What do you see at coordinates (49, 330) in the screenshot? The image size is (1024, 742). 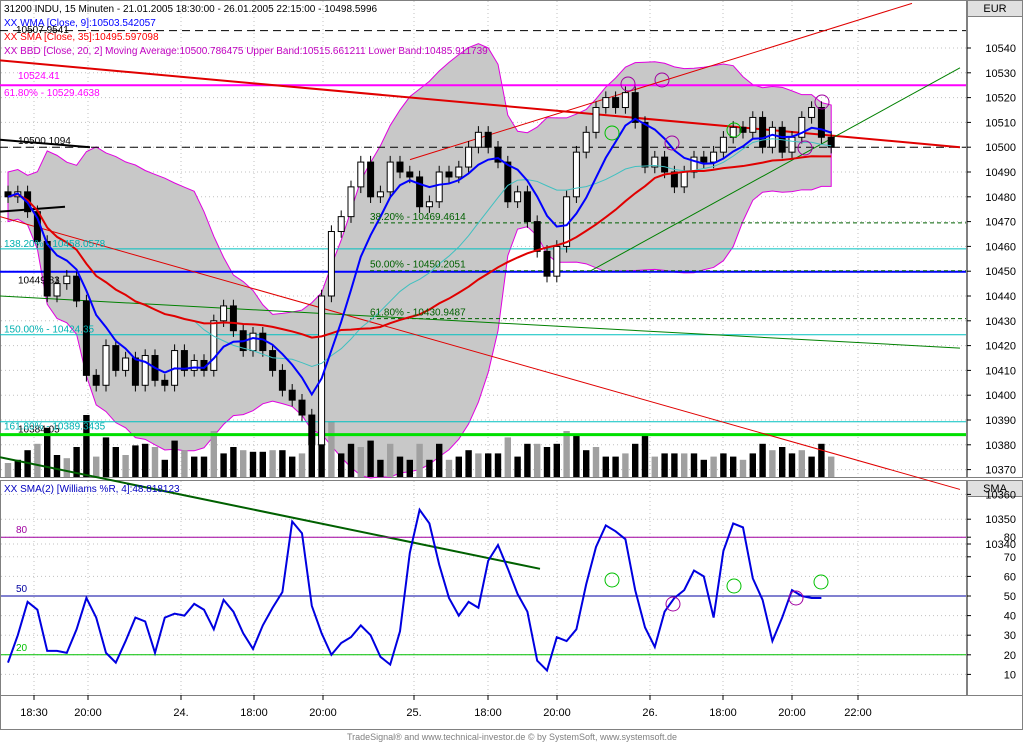 I see `level-label: 150.00% - 10424.35` at bounding box center [49, 330].